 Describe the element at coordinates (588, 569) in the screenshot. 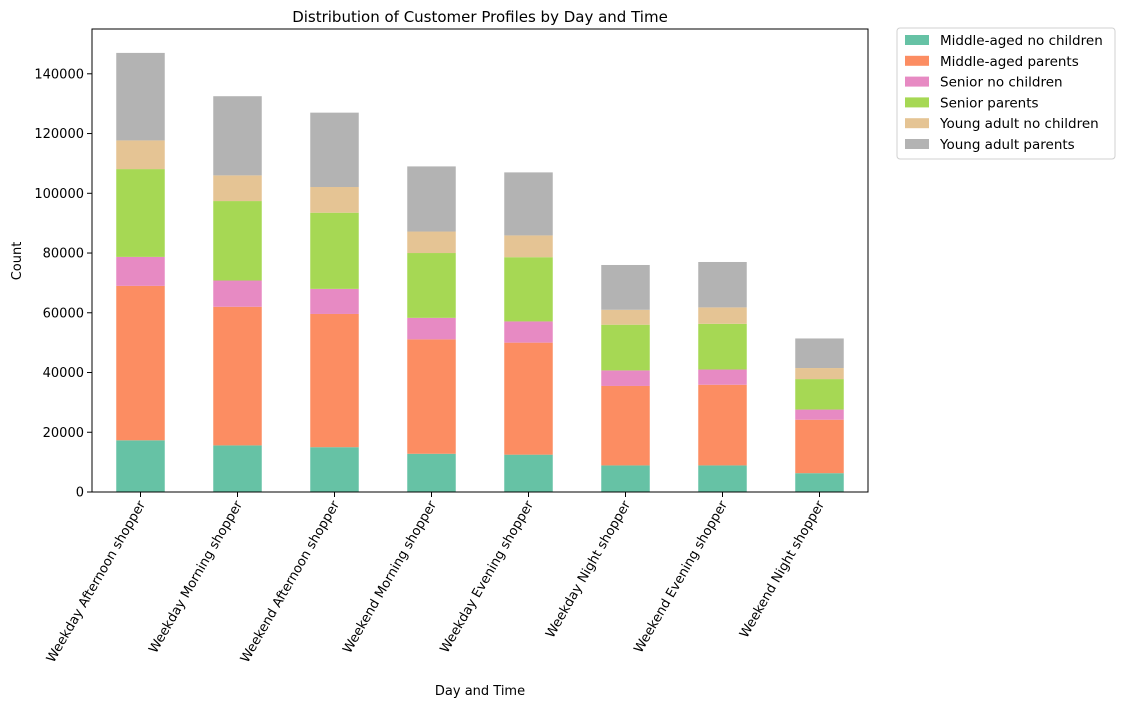

I see `x-tick-label: Weekday Night shopper` at that location.